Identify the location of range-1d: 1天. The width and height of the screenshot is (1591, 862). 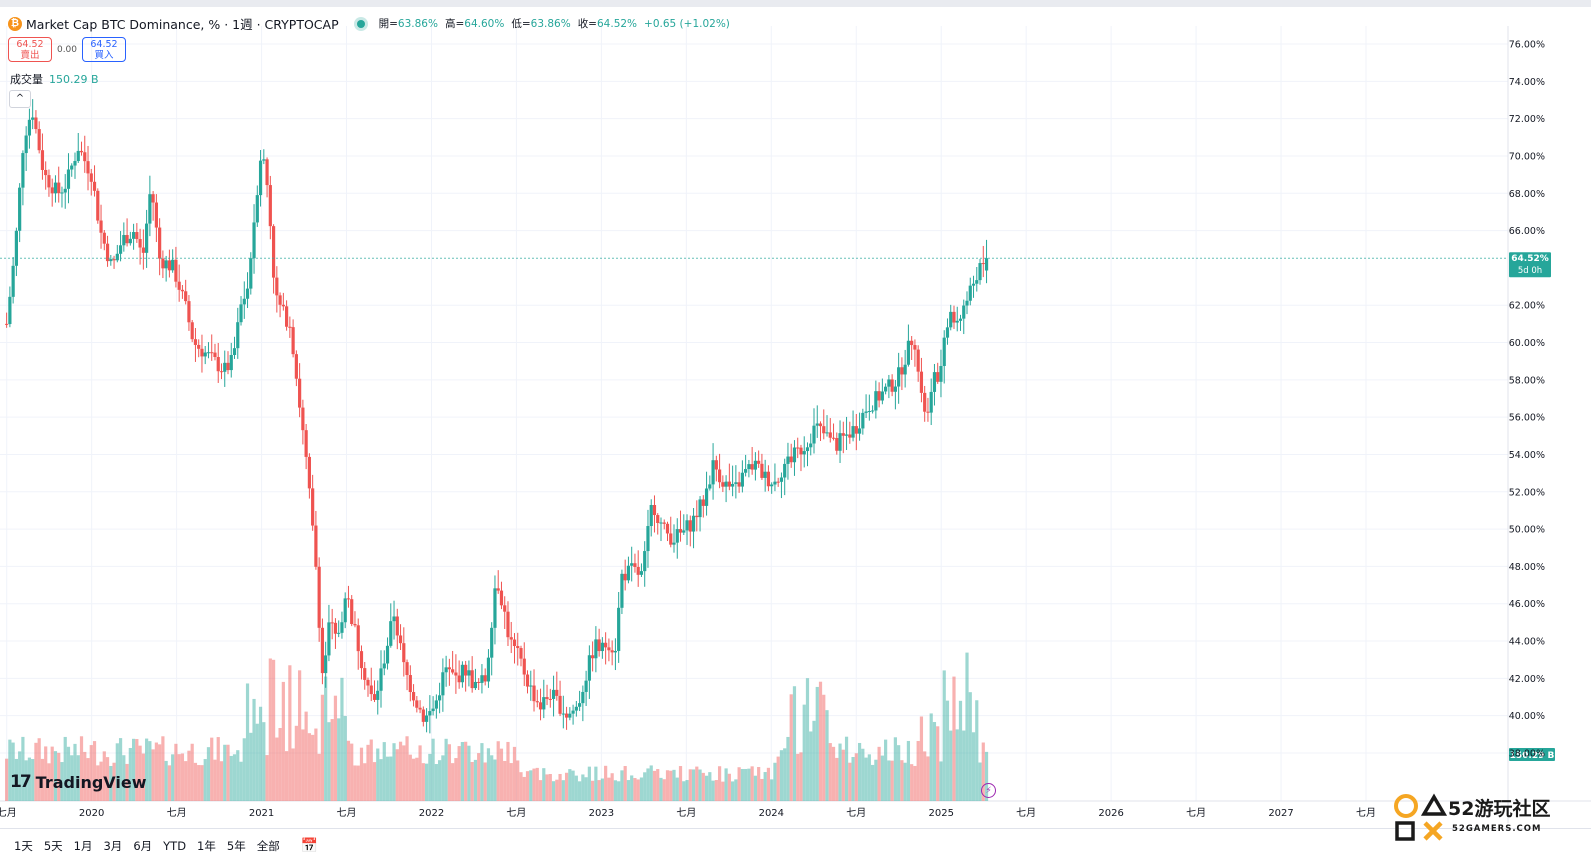
(23, 845).